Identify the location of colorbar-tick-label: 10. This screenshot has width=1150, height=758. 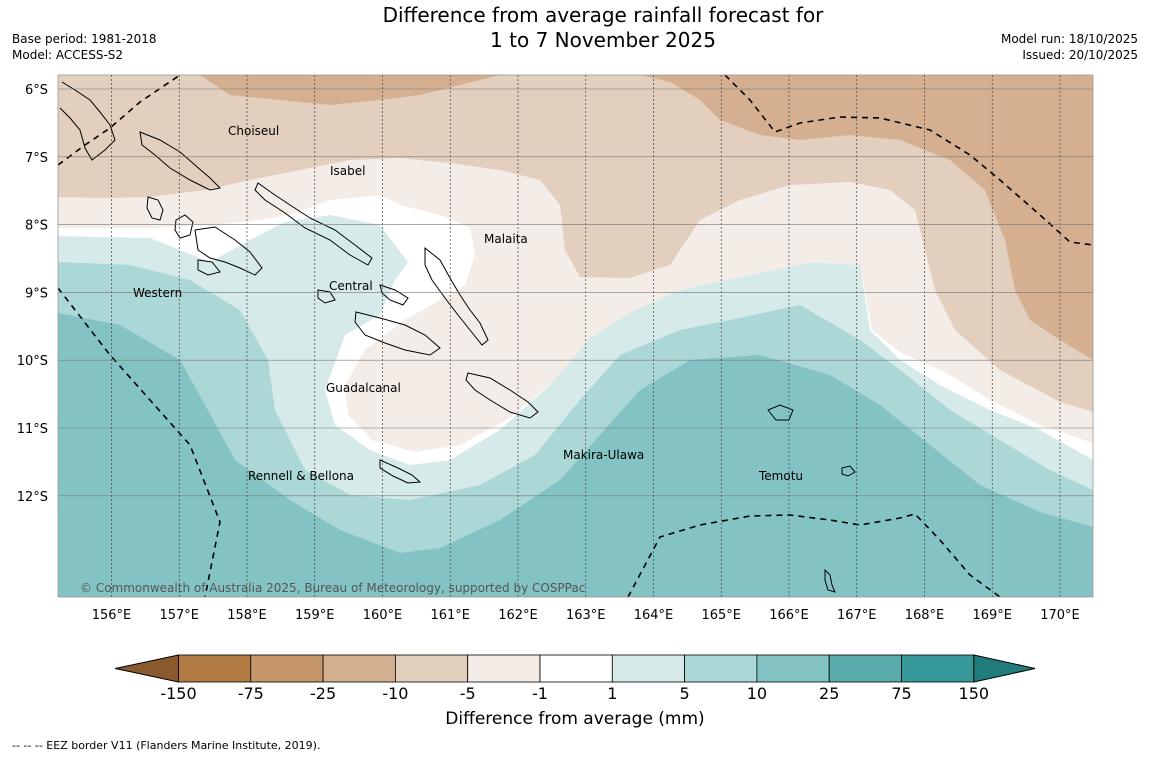
(757, 693).